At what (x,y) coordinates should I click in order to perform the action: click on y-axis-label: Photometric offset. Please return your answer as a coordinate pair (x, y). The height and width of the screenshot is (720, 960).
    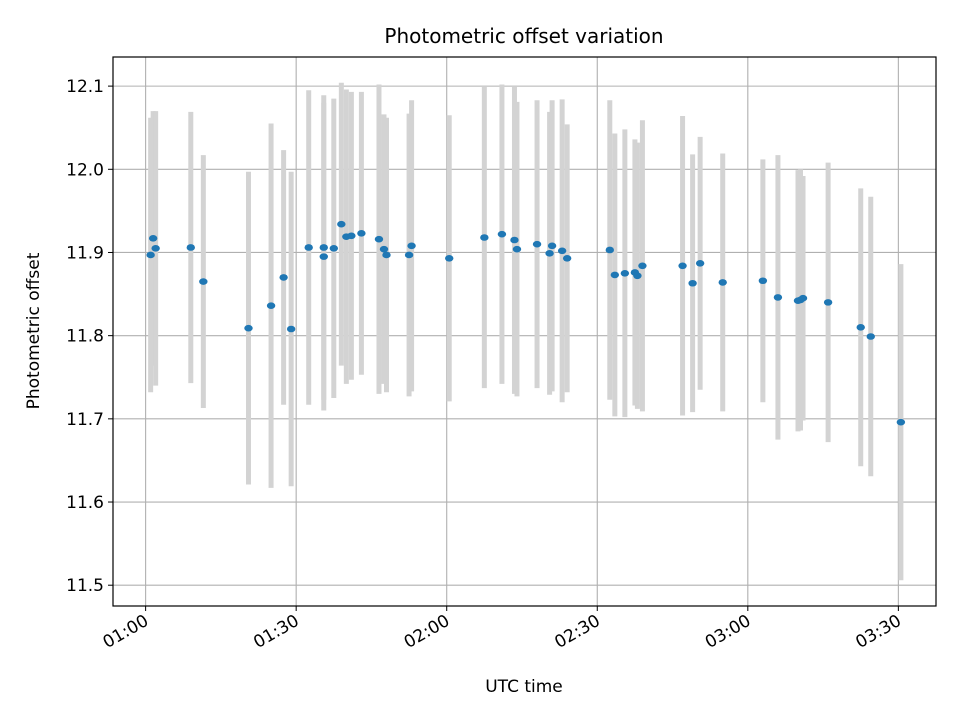
    Looking at the image, I should click on (34, 330).